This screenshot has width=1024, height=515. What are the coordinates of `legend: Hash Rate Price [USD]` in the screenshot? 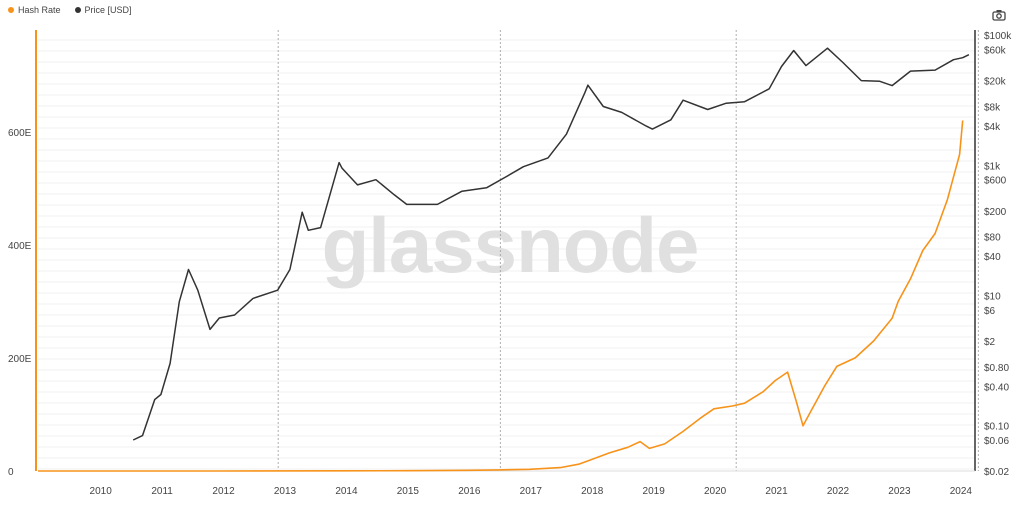 It's located at (70, 10).